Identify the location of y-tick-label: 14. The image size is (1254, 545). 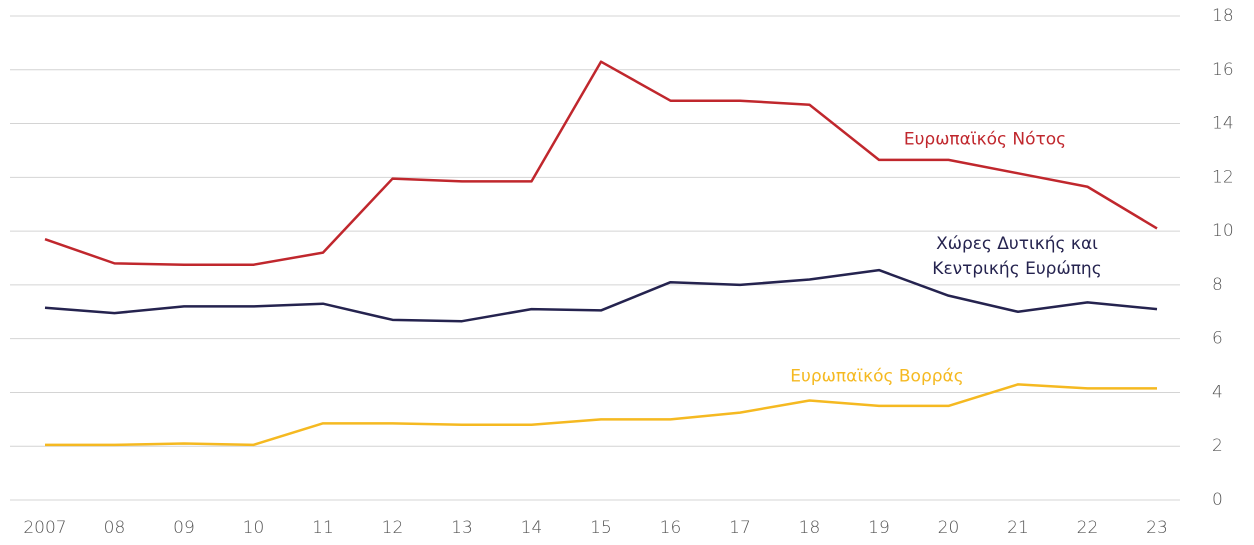
(1223, 124).